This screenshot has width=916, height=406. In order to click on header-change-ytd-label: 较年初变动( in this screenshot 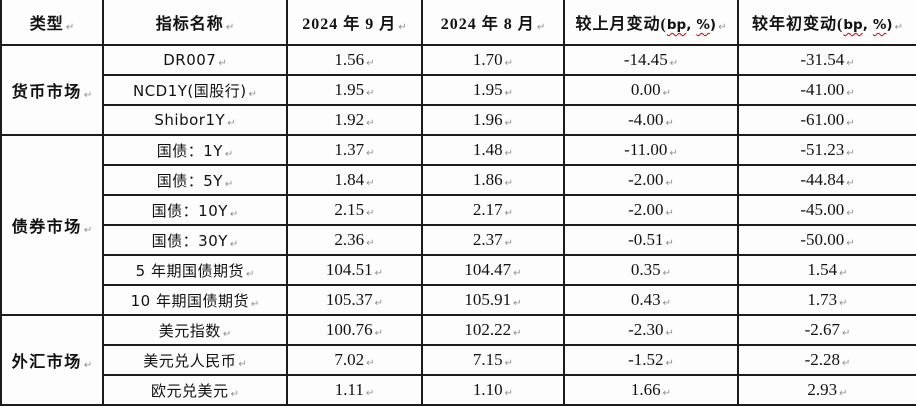, I will do `click(798, 24)`.